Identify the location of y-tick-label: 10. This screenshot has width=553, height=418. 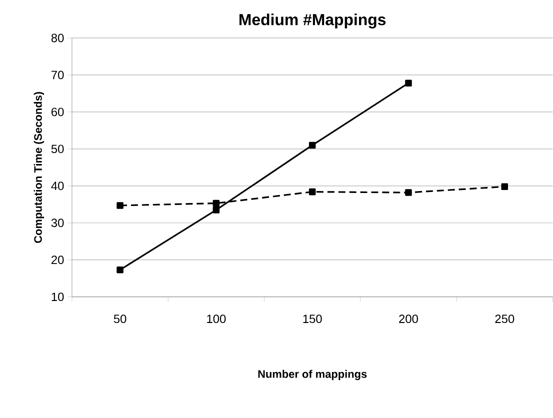
(58, 297).